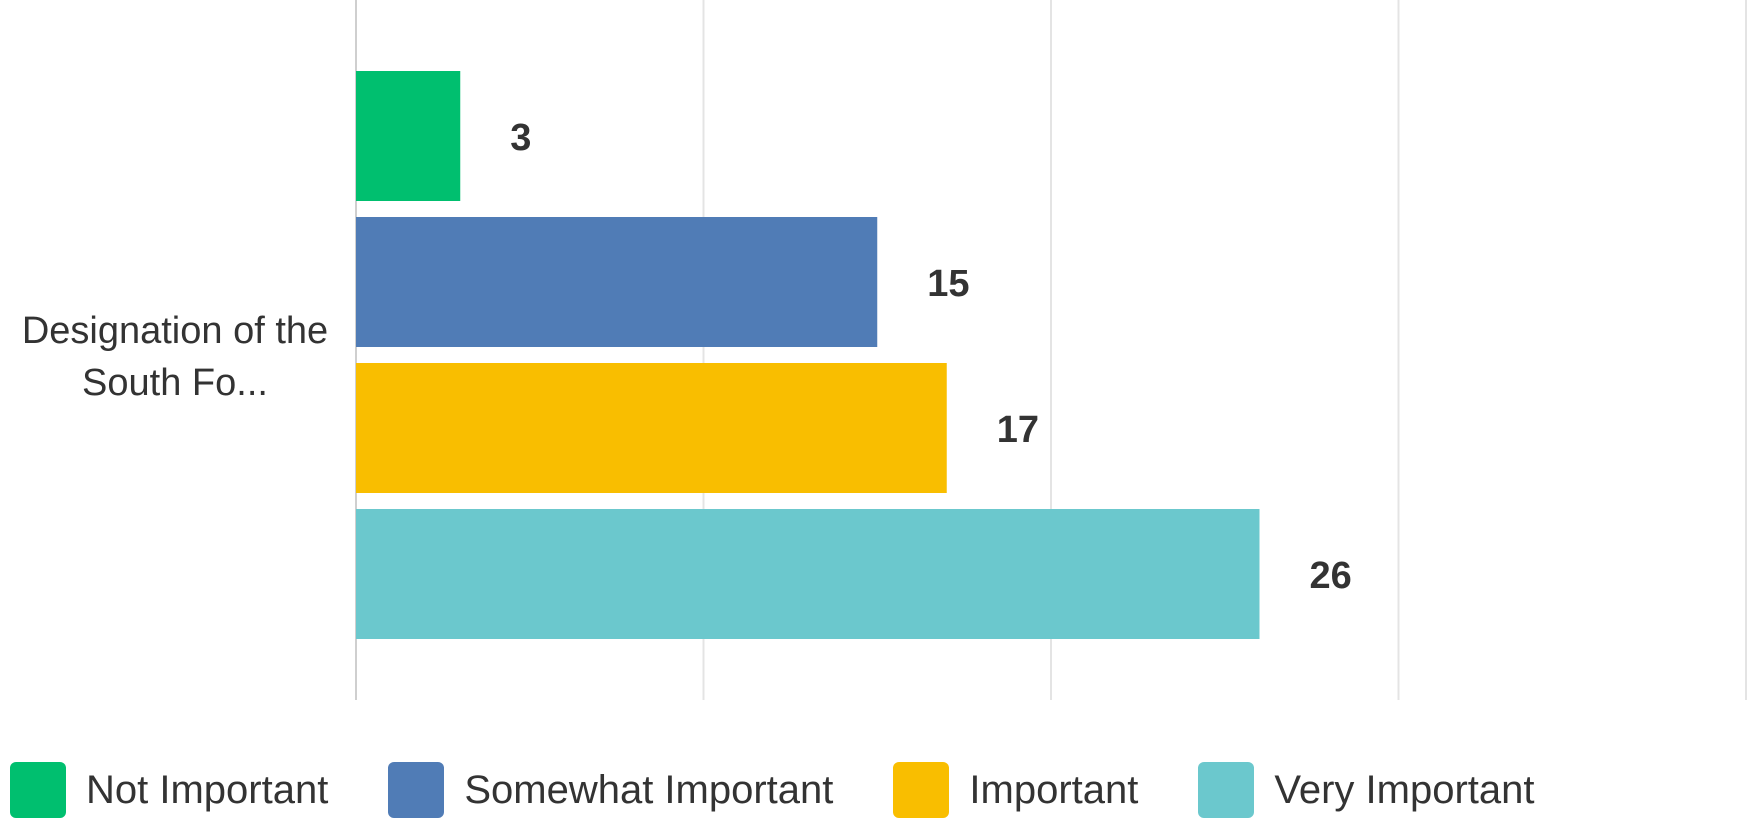  I want to click on legend-label: Very Important, so click(1404, 789).